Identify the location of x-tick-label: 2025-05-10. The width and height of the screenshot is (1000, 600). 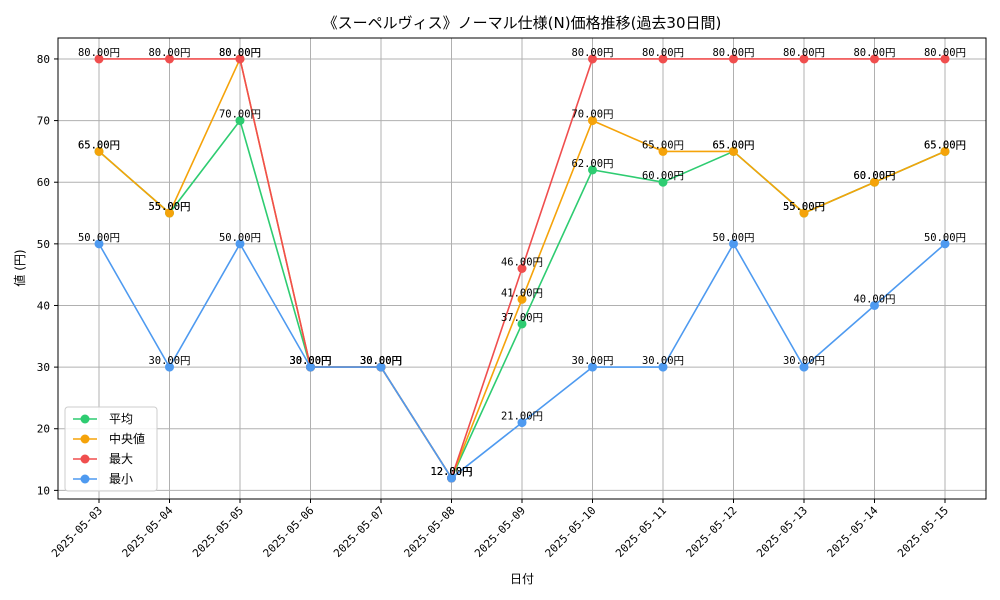
(571, 532).